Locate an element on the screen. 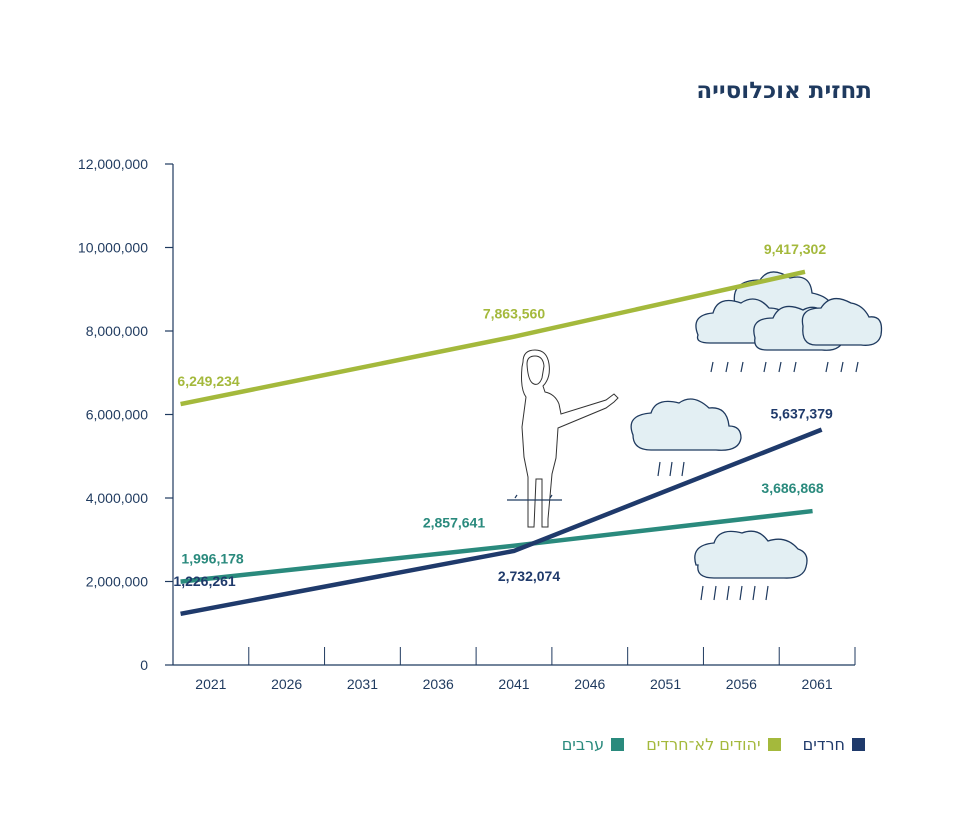 Image resolution: width=977 pixels, height=837 pixels. y-tick-label: 2,000,000 is located at coordinates (117, 582).